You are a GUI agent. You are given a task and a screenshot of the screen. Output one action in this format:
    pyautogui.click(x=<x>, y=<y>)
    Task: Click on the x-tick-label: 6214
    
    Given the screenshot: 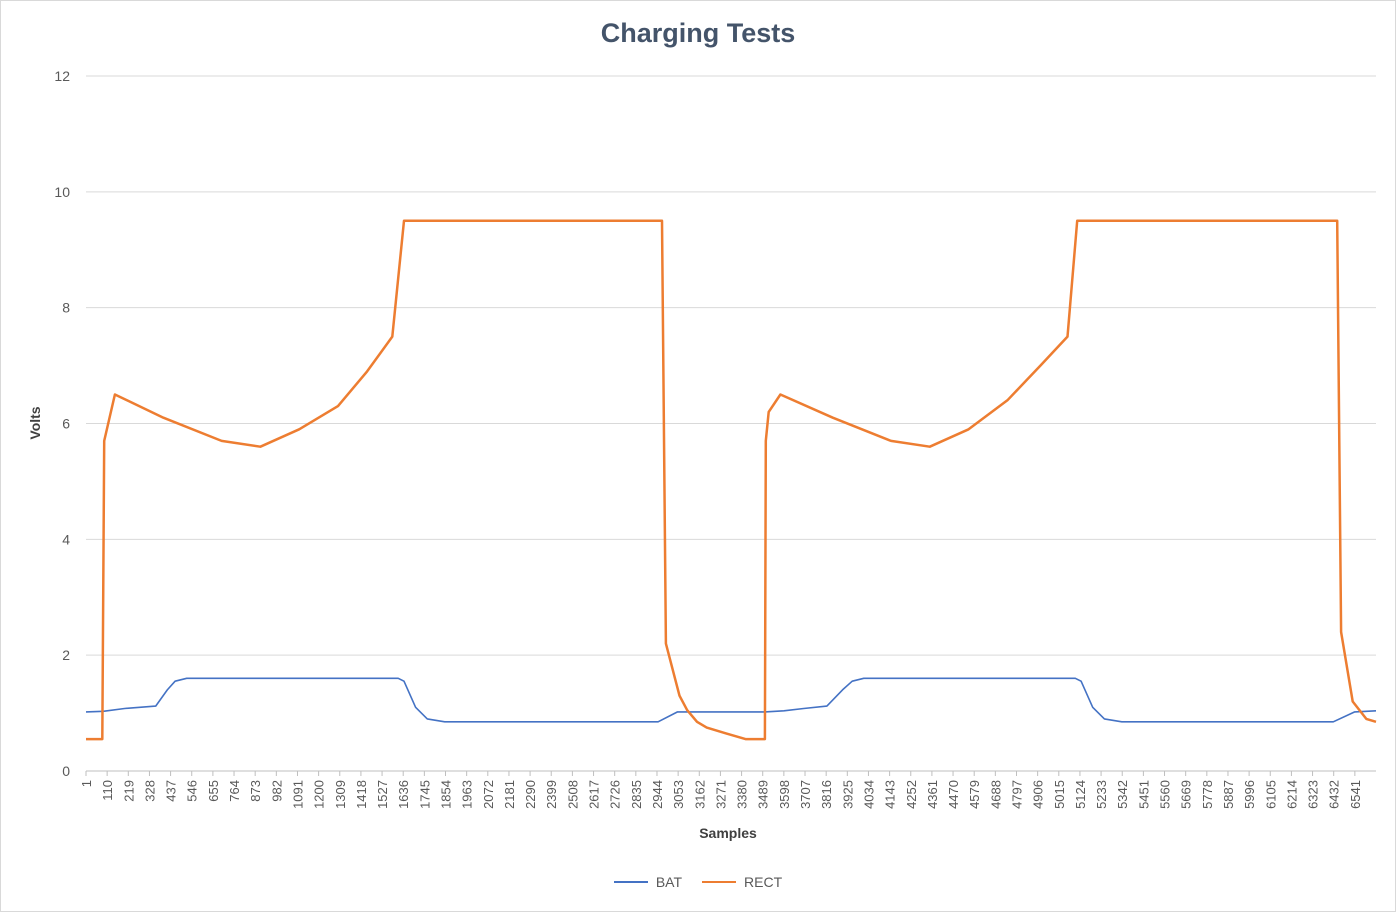 What is the action you would take?
    pyautogui.click(x=1291, y=794)
    